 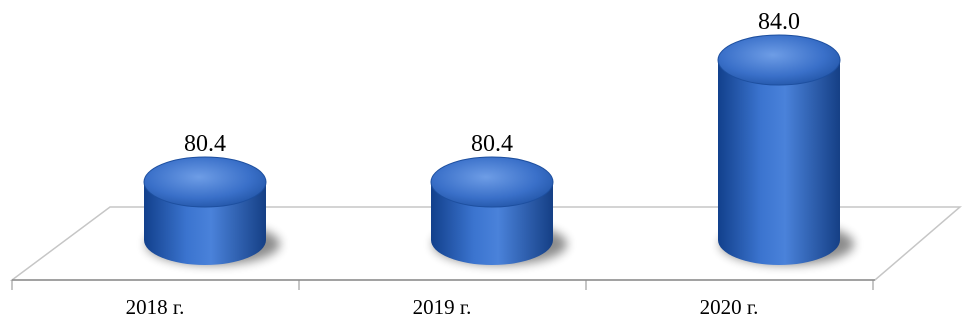 I want to click on bar-body, so click(x=779, y=162).